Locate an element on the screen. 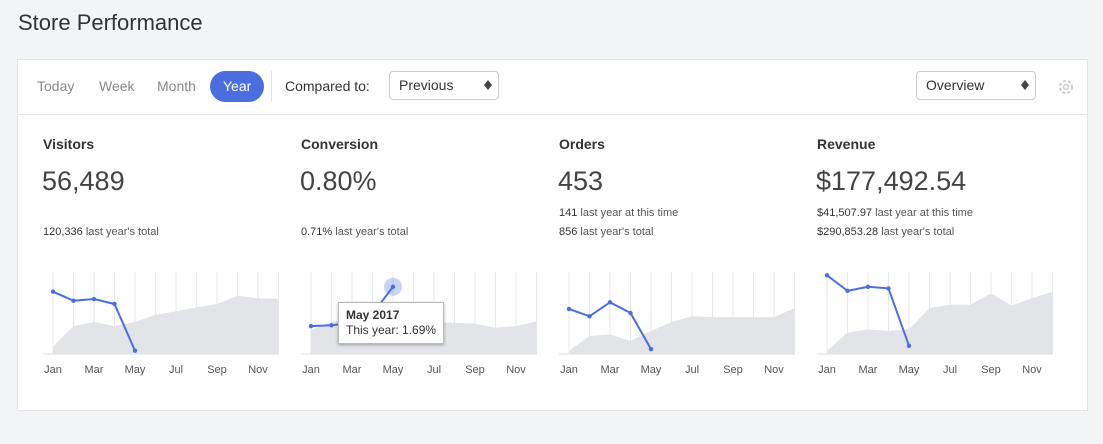  sub-value: $41,507.97 is located at coordinates (845, 213).